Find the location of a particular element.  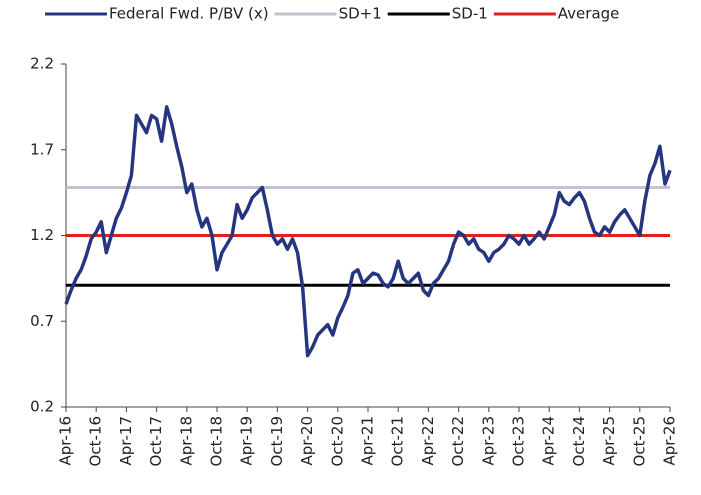

x-tick-label: Oct-18 is located at coordinates (217, 441).